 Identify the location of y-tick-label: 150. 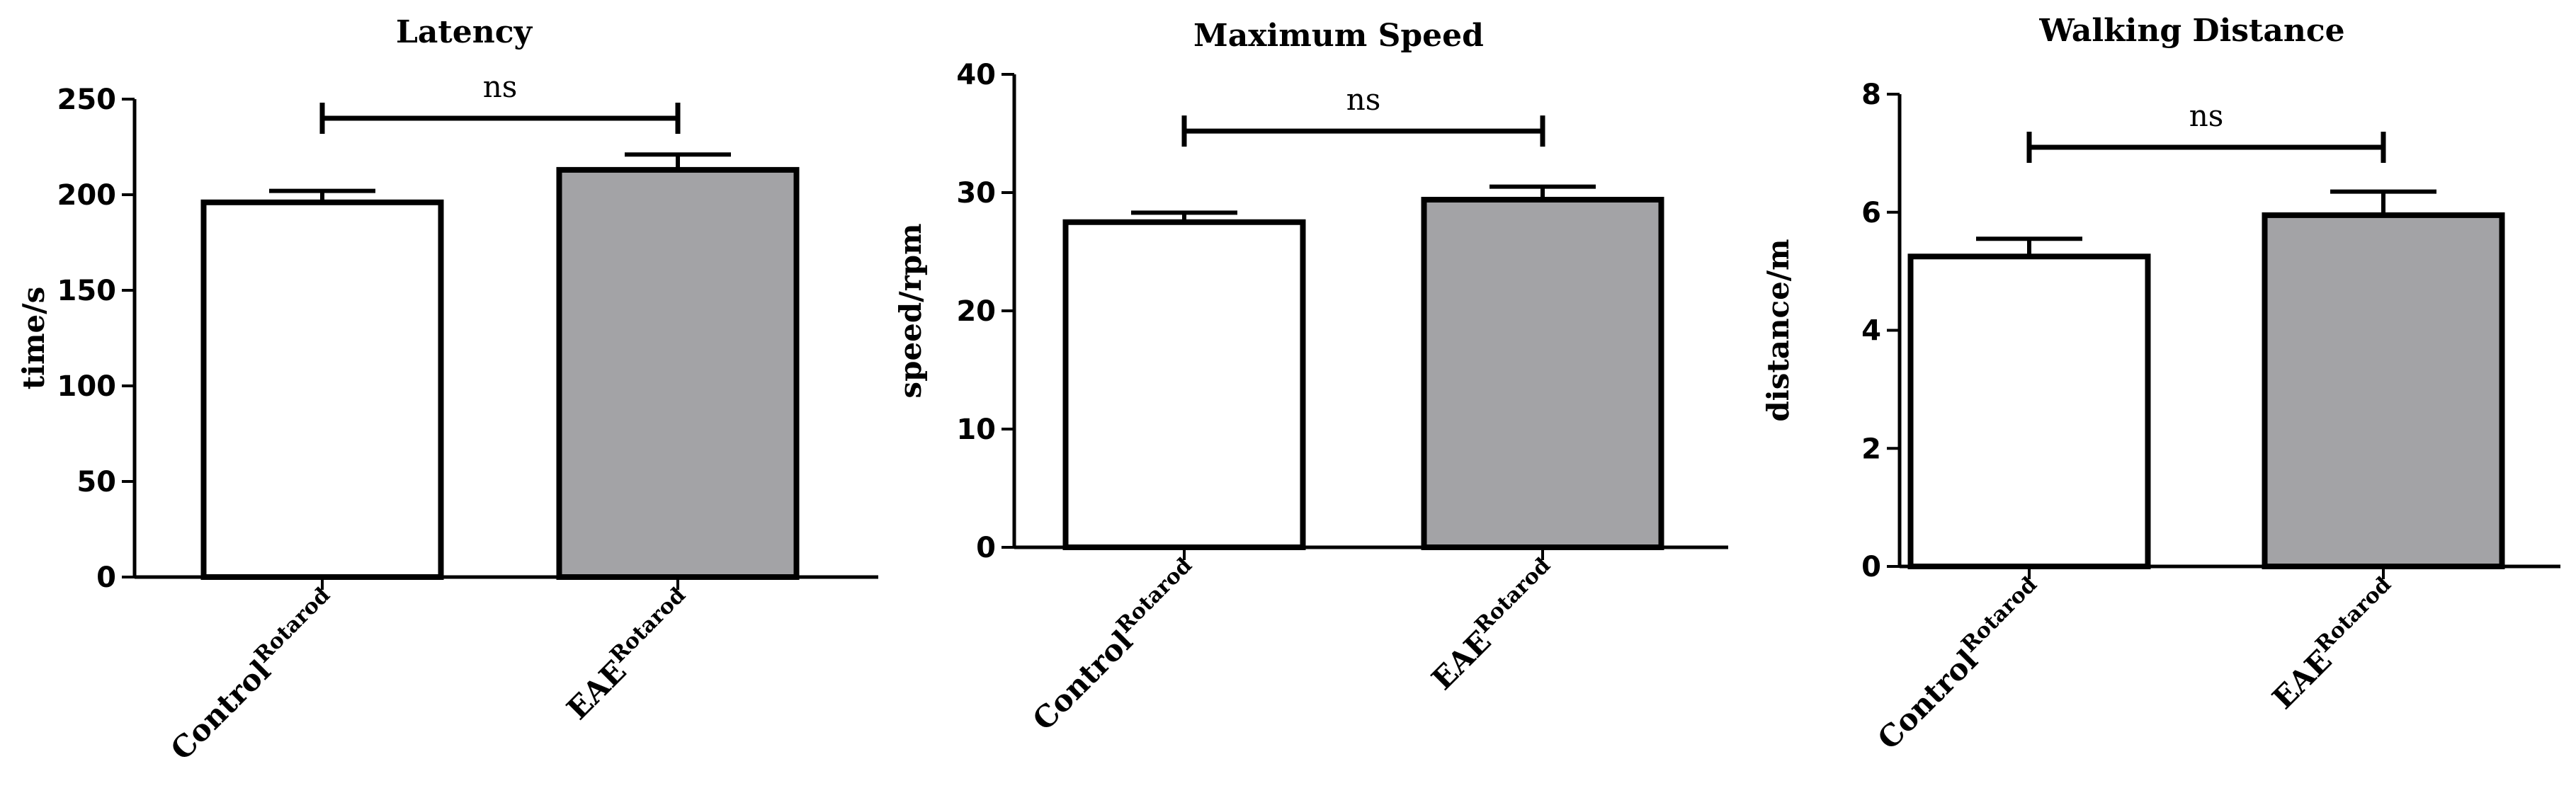
(87, 291).